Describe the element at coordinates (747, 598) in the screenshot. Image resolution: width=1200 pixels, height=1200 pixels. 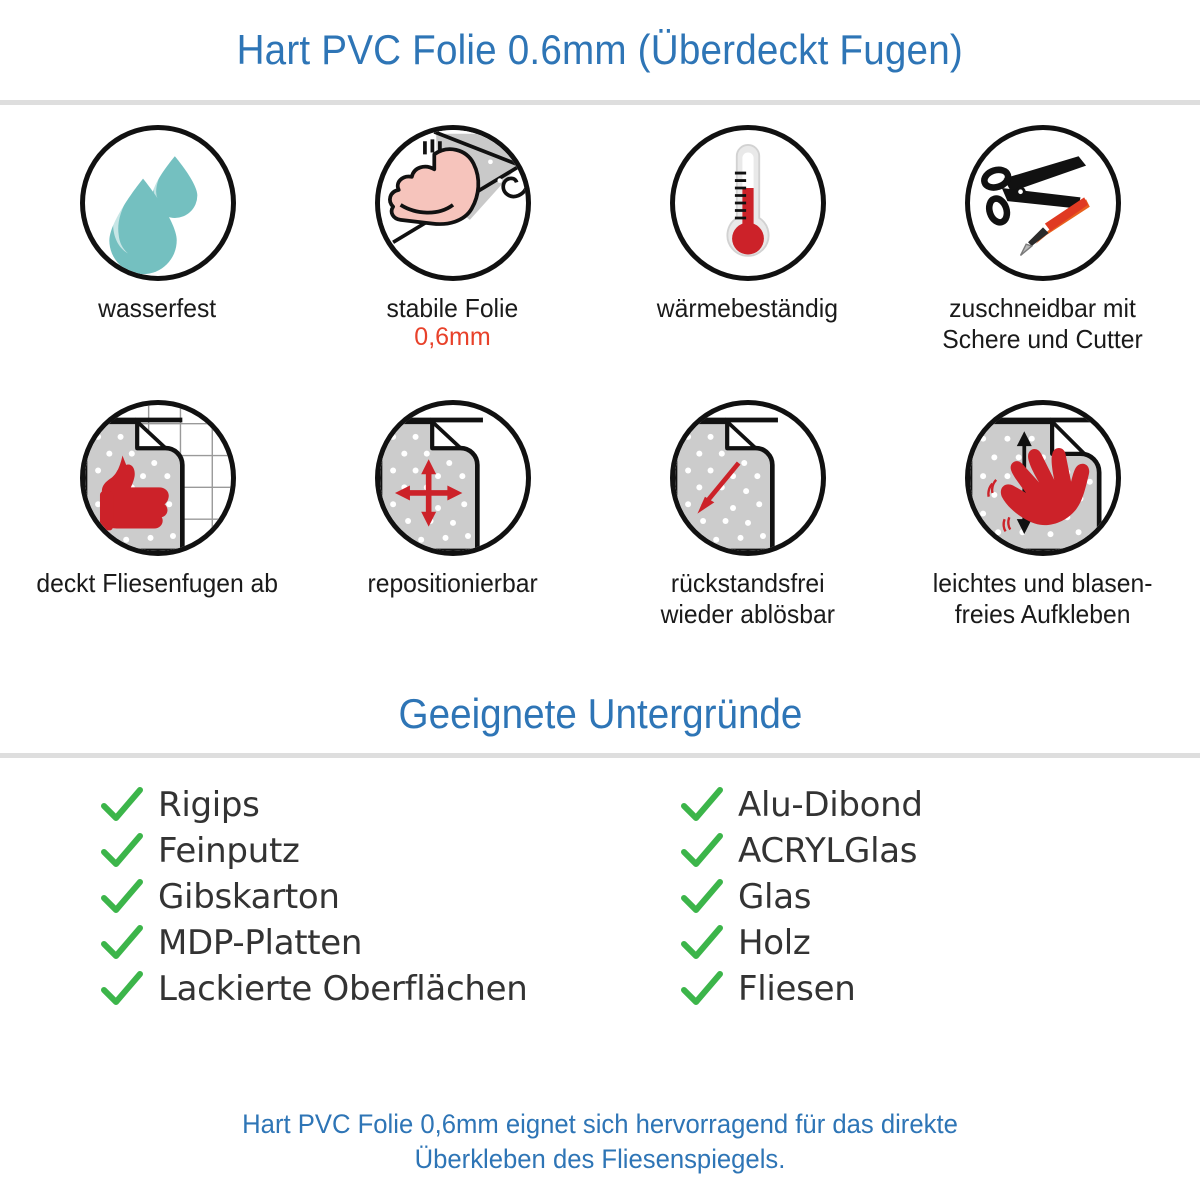
I see `feature-label: rückstandsfrei wieder ablösbar` at that location.